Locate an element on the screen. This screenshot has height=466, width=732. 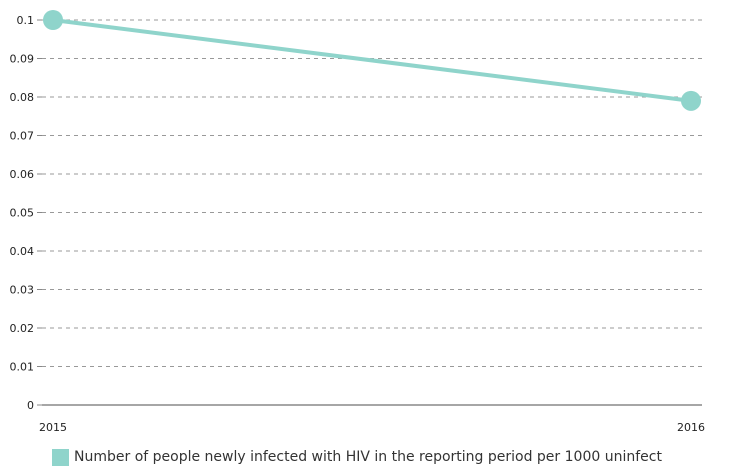
y-tick-label: 0.03 is located at coordinates (22, 290).